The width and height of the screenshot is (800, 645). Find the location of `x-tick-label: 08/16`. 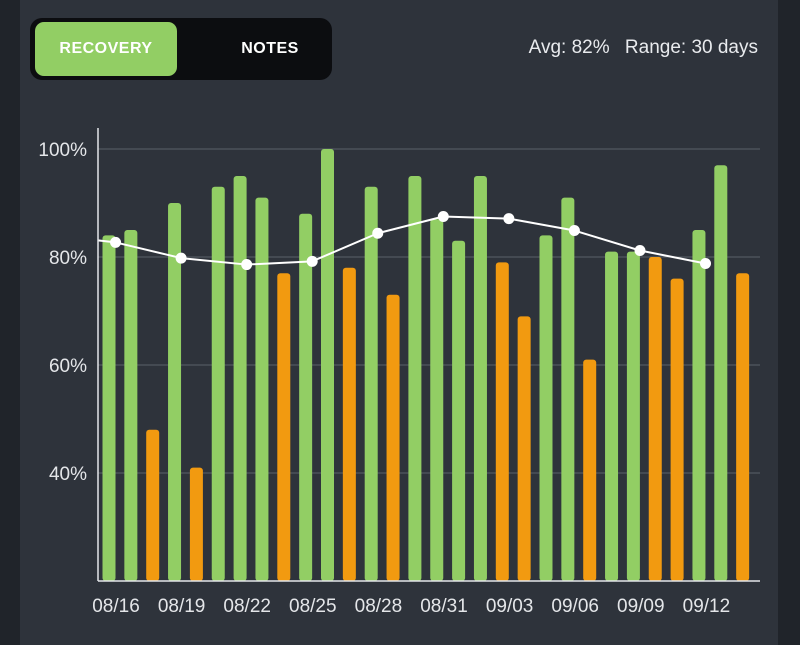

x-tick-label: 08/16 is located at coordinates (116, 606).